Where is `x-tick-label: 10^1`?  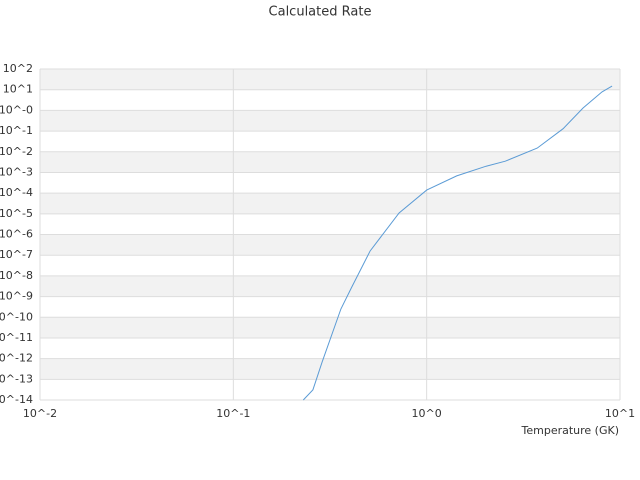
x-tick-label: 10^1 is located at coordinates (620, 413).